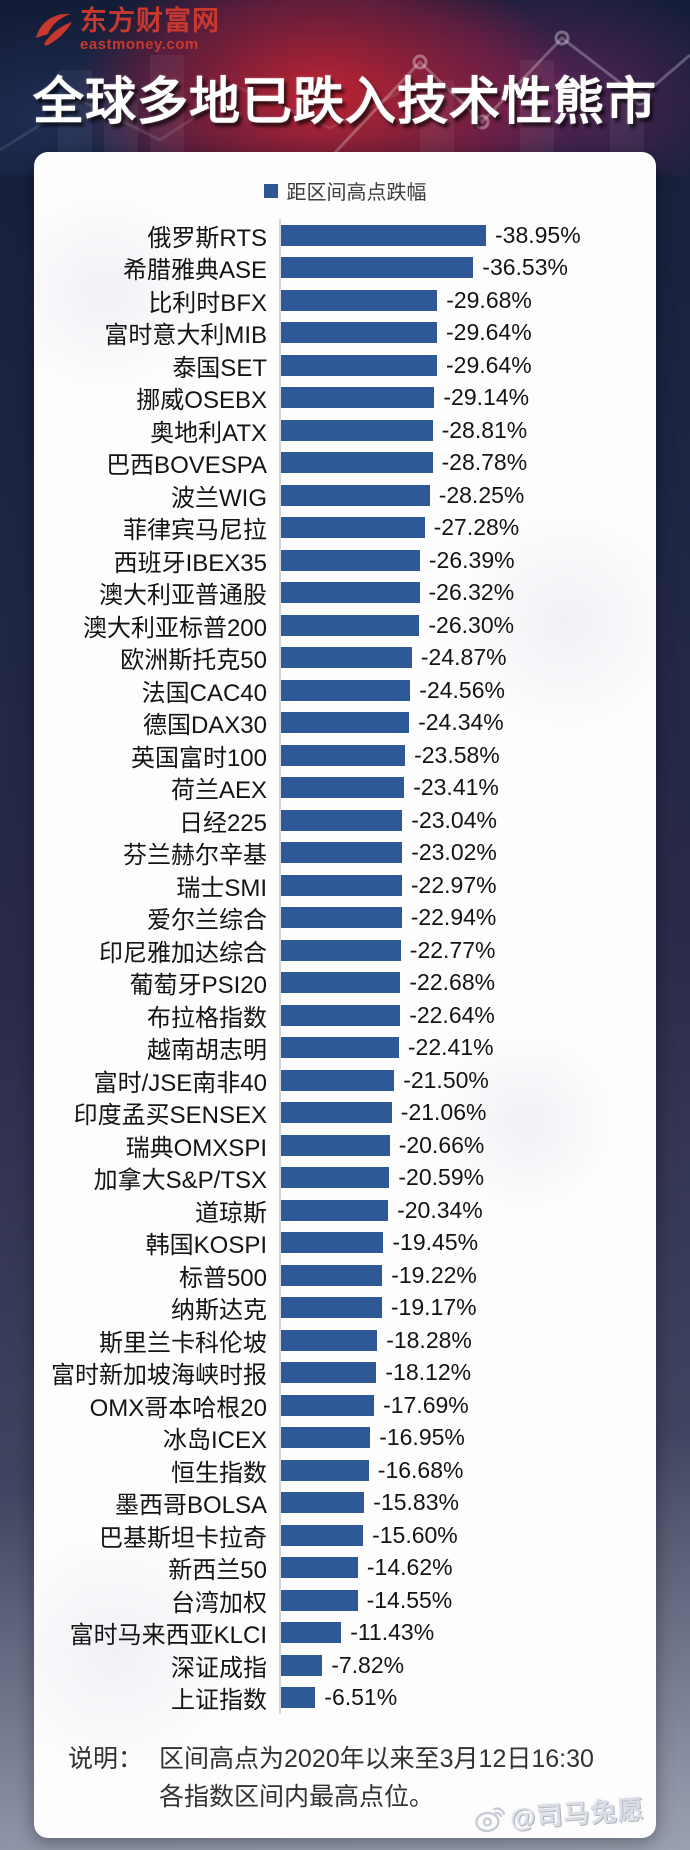  Describe the element at coordinates (345, 690) in the screenshot. I see `chart-row: 法国CAC40 -24.56%` at that location.